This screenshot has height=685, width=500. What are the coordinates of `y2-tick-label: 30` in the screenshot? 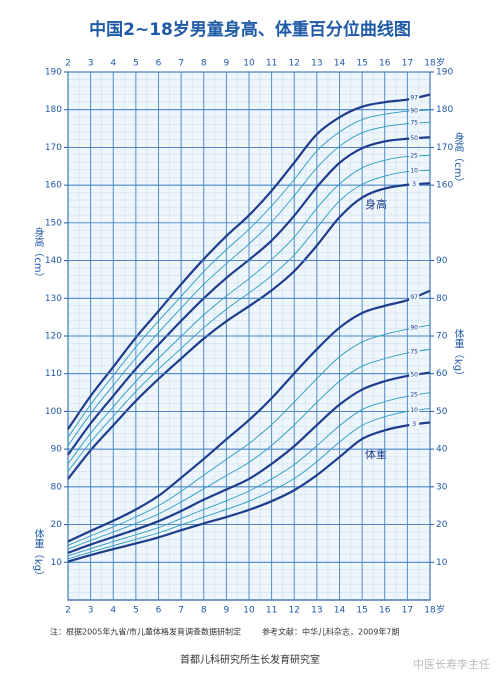 It's located at (442, 487).